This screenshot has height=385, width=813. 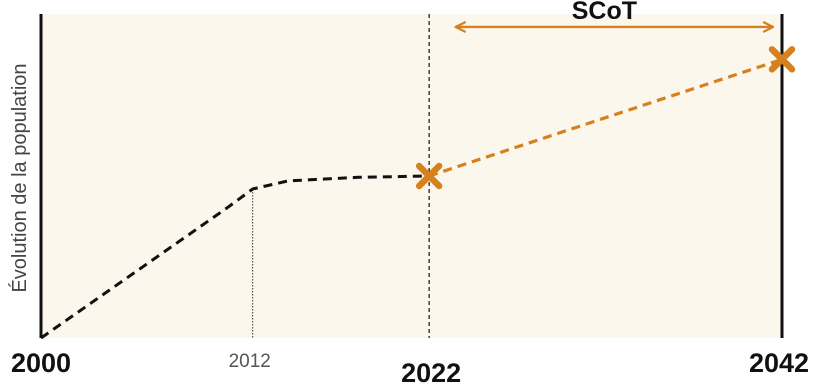 What do you see at coordinates (19, 177) in the screenshot?
I see `y-axis-label: Évolution de la population` at bounding box center [19, 177].